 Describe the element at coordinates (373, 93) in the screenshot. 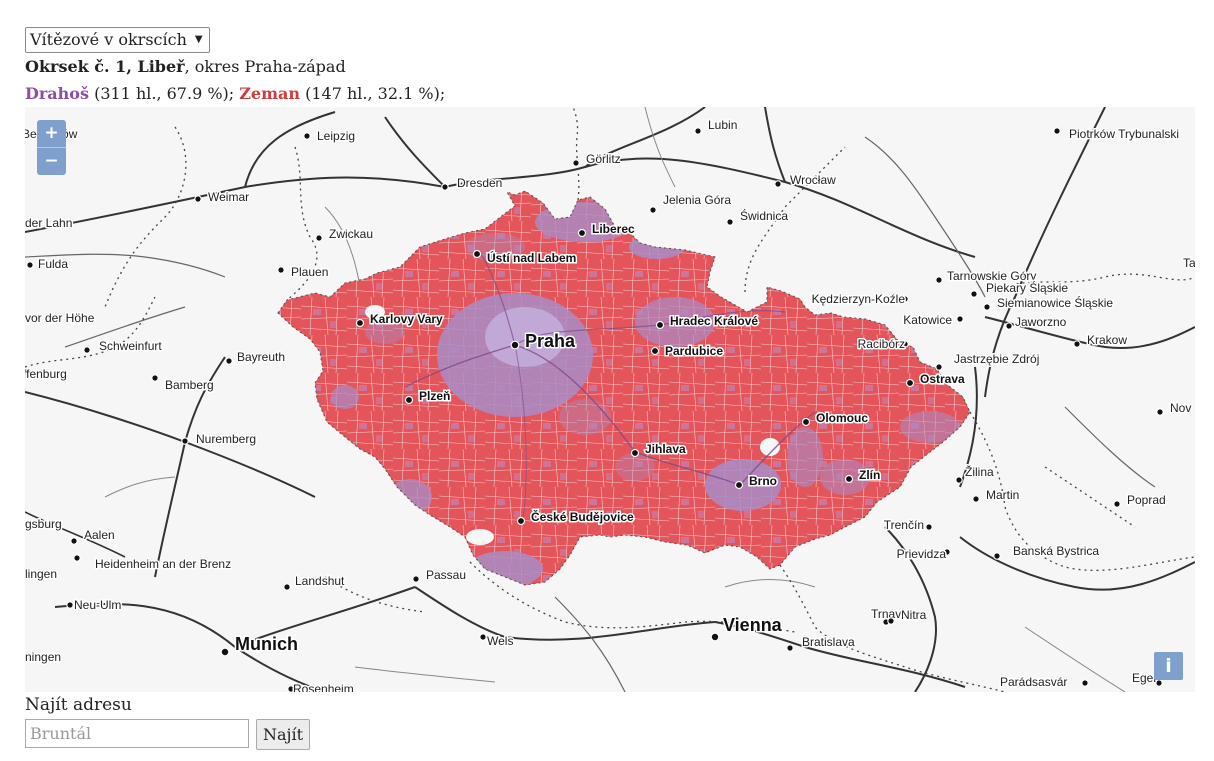

I see `candidate-zeman-detail: (147 hl., 32.1 %);` at that location.